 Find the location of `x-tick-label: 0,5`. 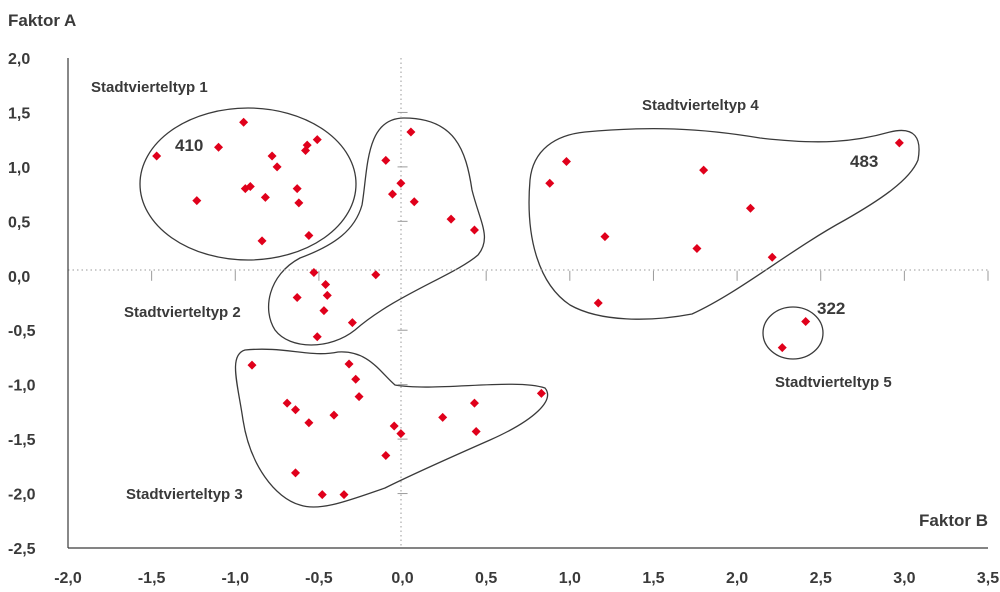

x-tick-label: 0,5 is located at coordinates (486, 578).